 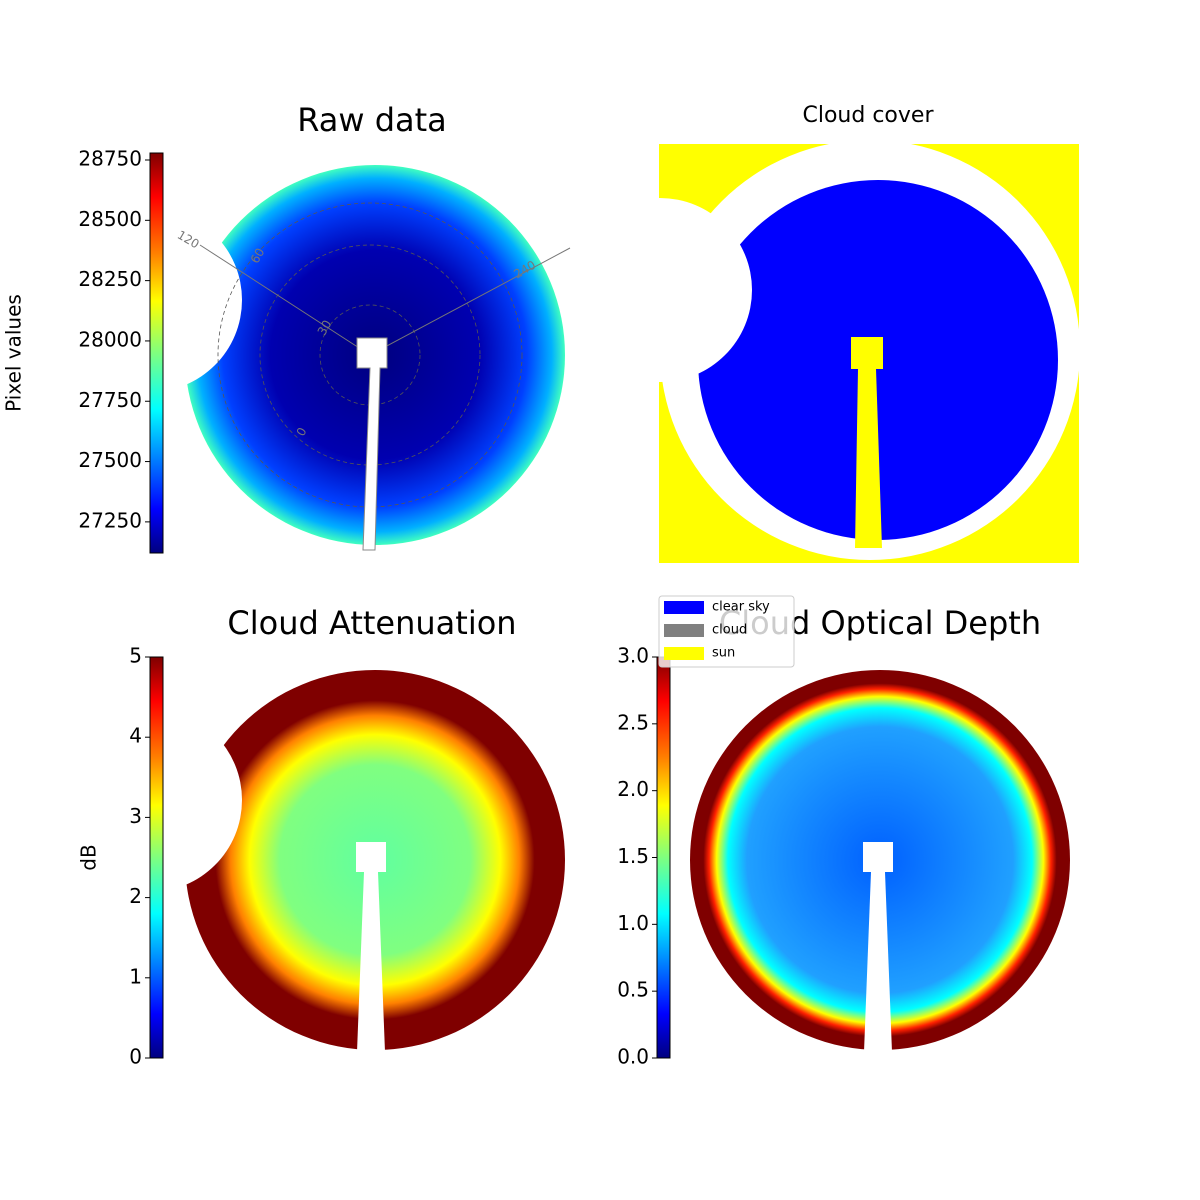 What do you see at coordinates (880, 861) in the screenshot?
I see `optical-depth-image` at bounding box center [880, 861].